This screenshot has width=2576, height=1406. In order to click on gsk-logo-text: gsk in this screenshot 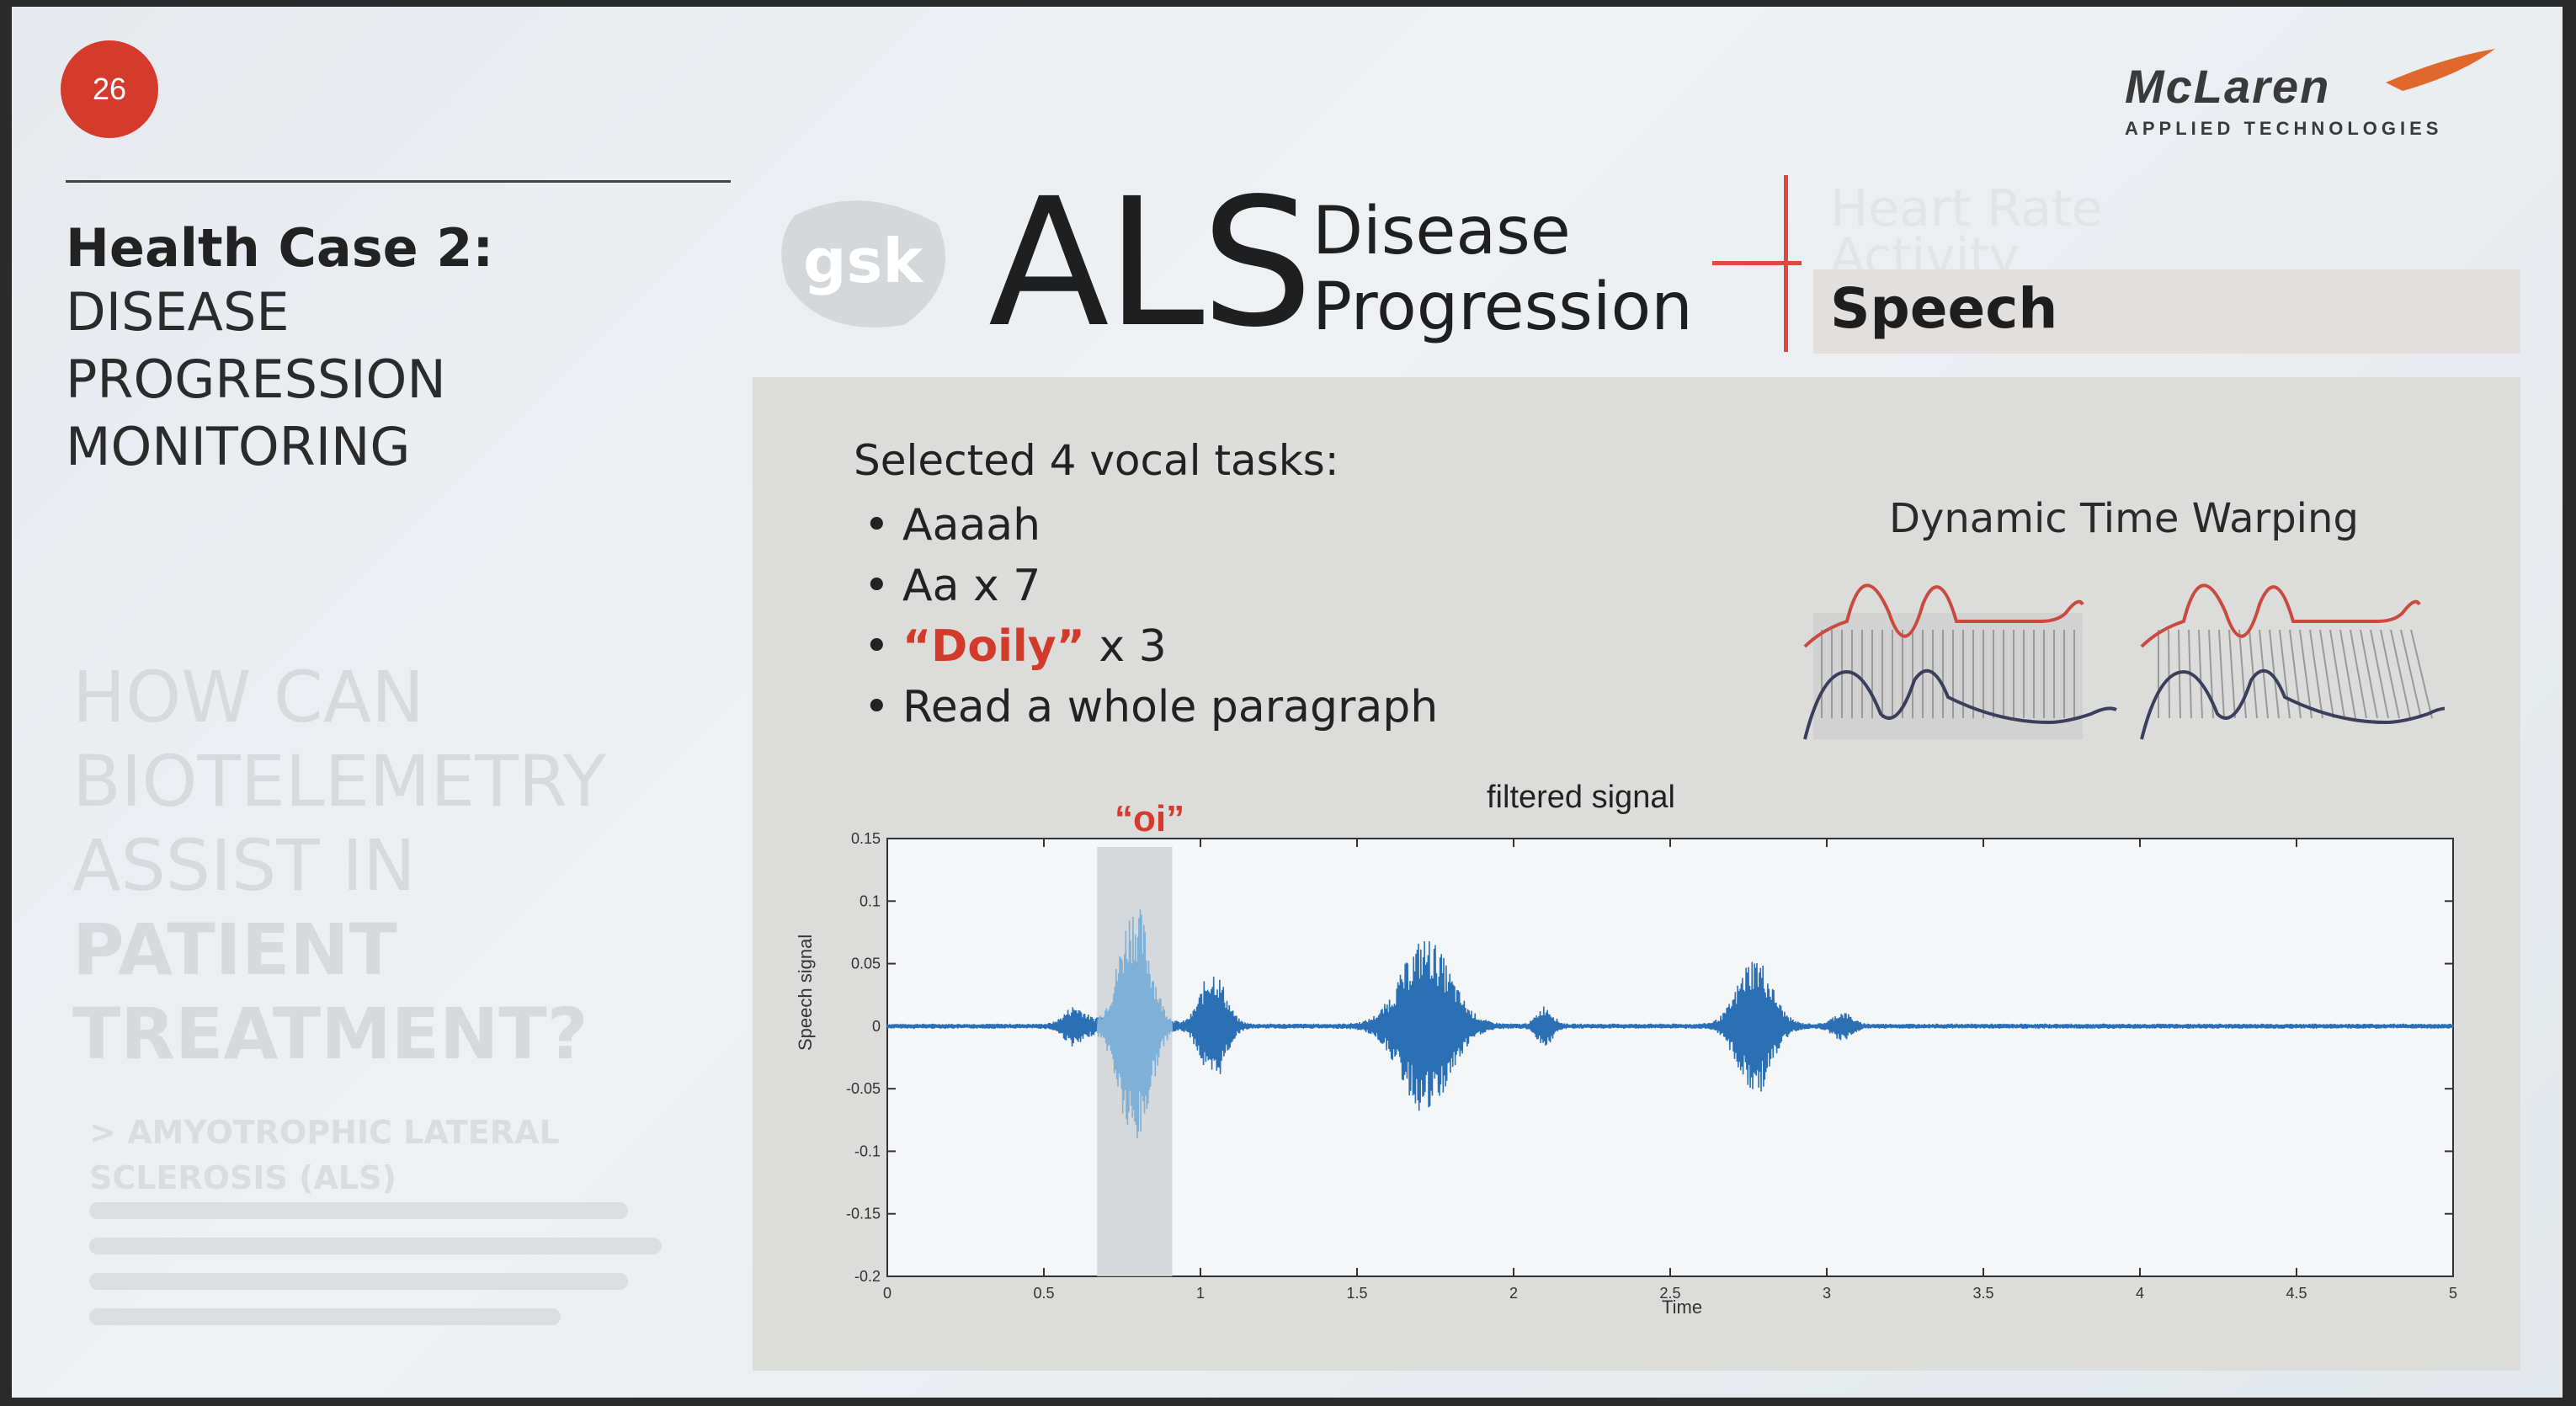, I will do `click(863, 261)`.